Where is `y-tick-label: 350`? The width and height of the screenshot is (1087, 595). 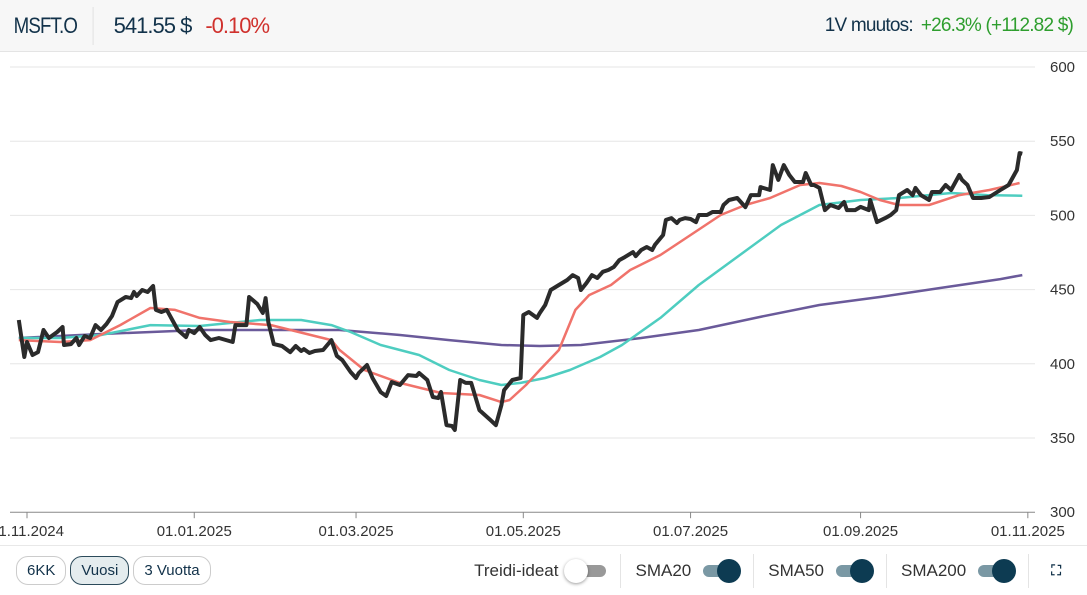 y-tick-label: 350 is located at coordinates (1062, 438).